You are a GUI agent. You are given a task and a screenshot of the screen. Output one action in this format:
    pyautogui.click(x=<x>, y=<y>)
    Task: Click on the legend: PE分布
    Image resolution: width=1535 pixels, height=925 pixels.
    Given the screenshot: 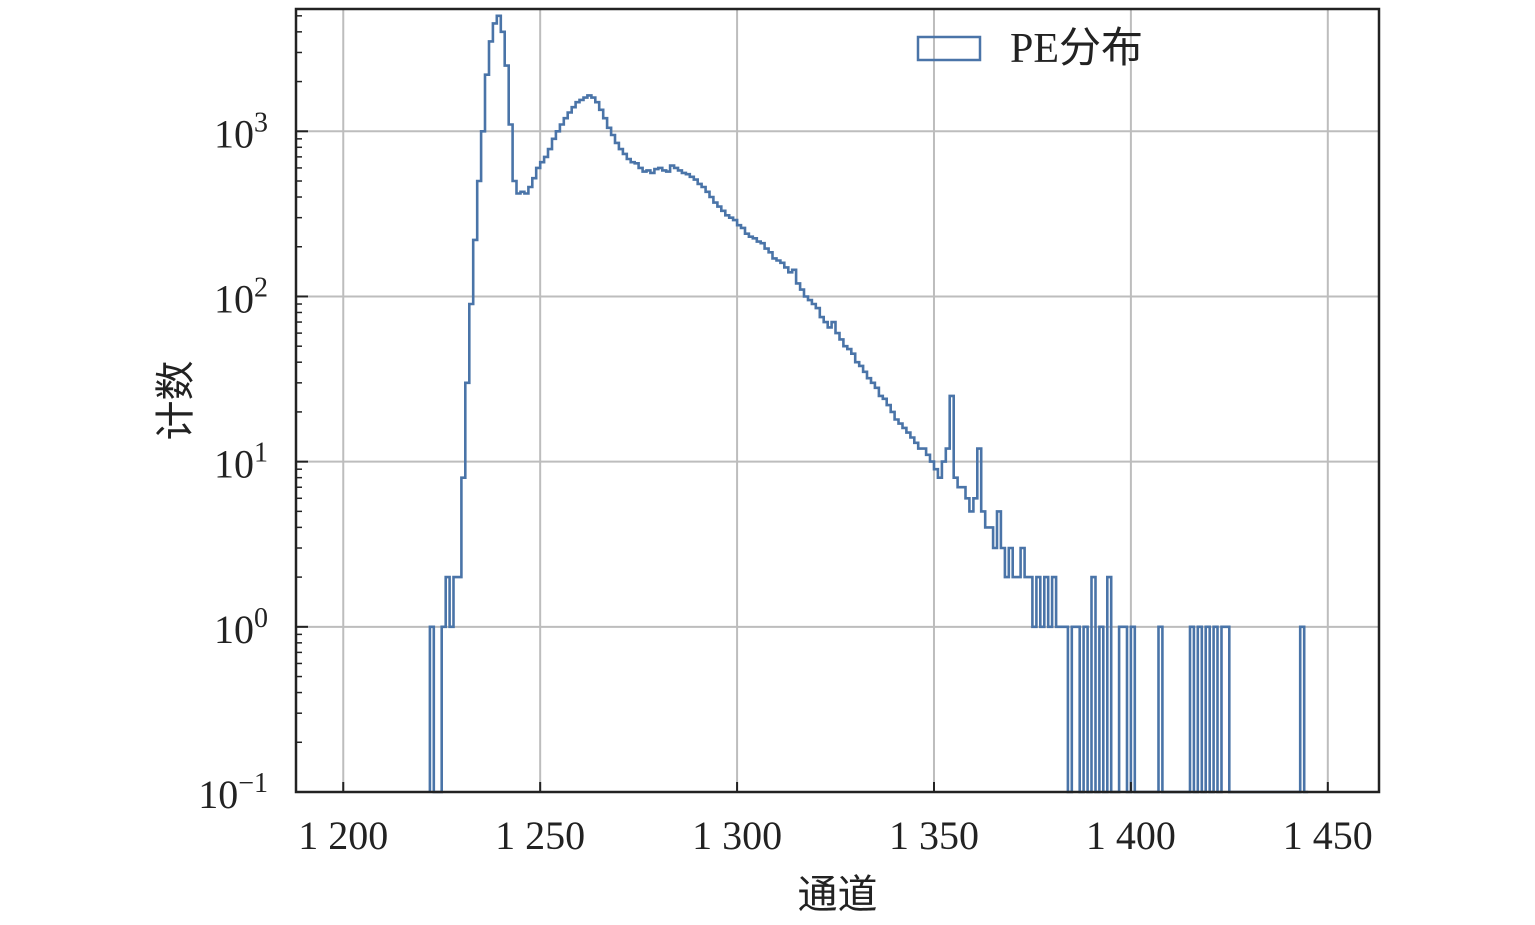 What is the action you would take?
    pyautogui.click(x=1029, y=49)
    